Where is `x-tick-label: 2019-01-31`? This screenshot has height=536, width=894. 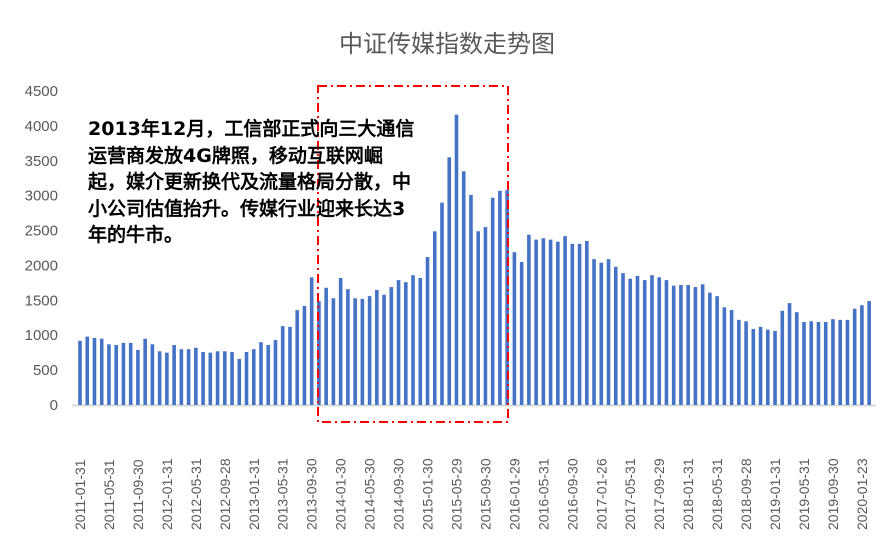
x-tick-label: 2019-01-31 is located at coordinates (775, 494).